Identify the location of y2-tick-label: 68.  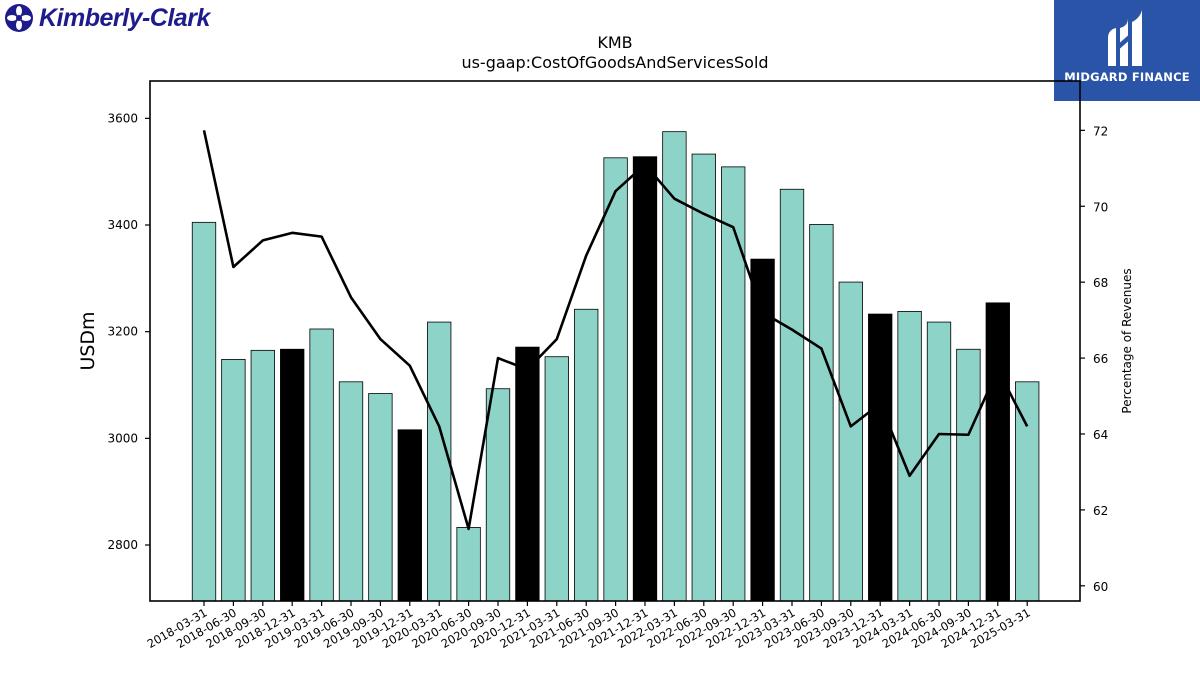
(1100, 283).